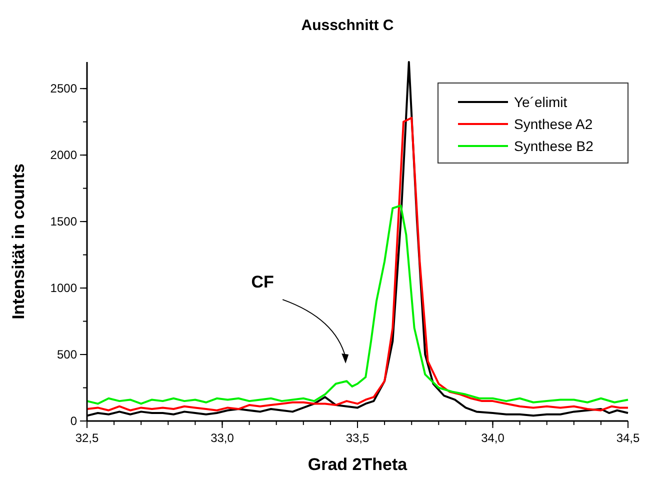 Image resolution: width=645 pixels, height=482 pixels. What do you see at coordinates (222, 438) in the screenshot?
I see `x-tick-label: 33,0` at bounding box center [222, 438].